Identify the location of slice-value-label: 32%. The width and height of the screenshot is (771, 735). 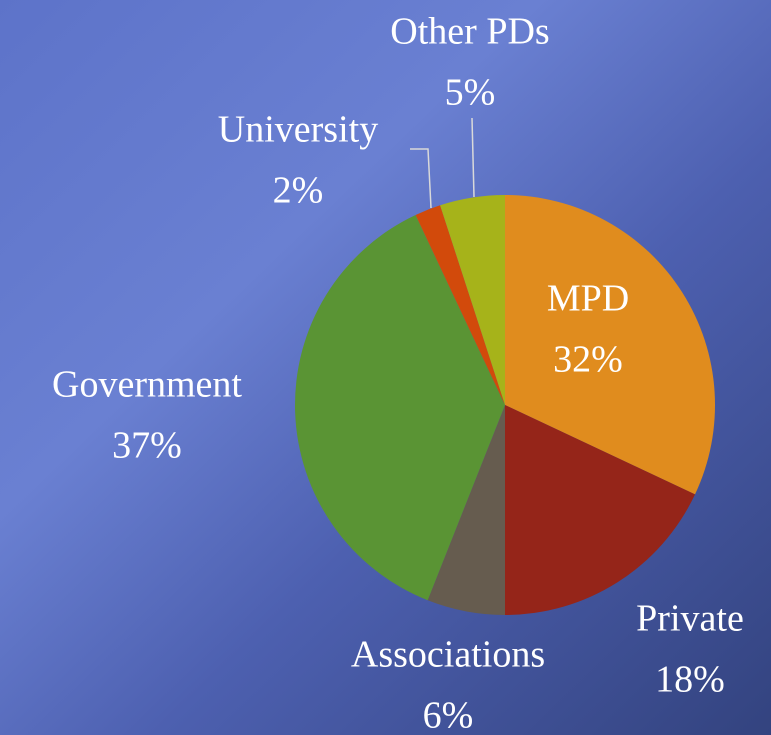
(588, 360).